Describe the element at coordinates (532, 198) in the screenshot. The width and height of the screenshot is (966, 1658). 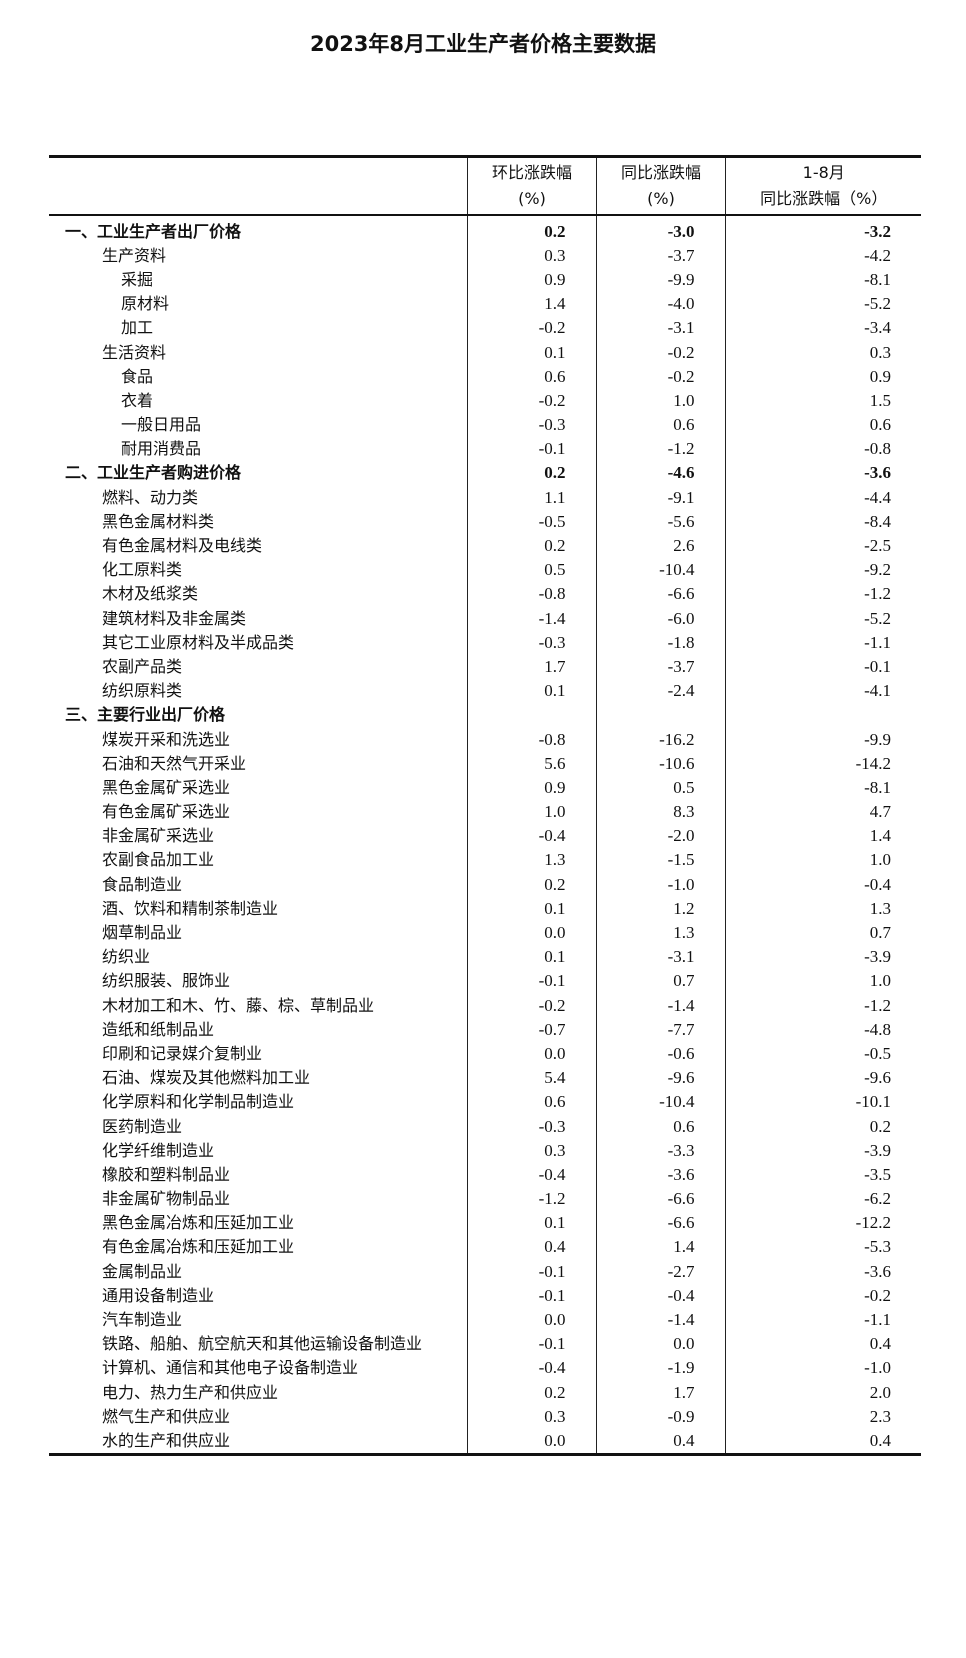
I see `header-mom-unit: (%)` at that location.